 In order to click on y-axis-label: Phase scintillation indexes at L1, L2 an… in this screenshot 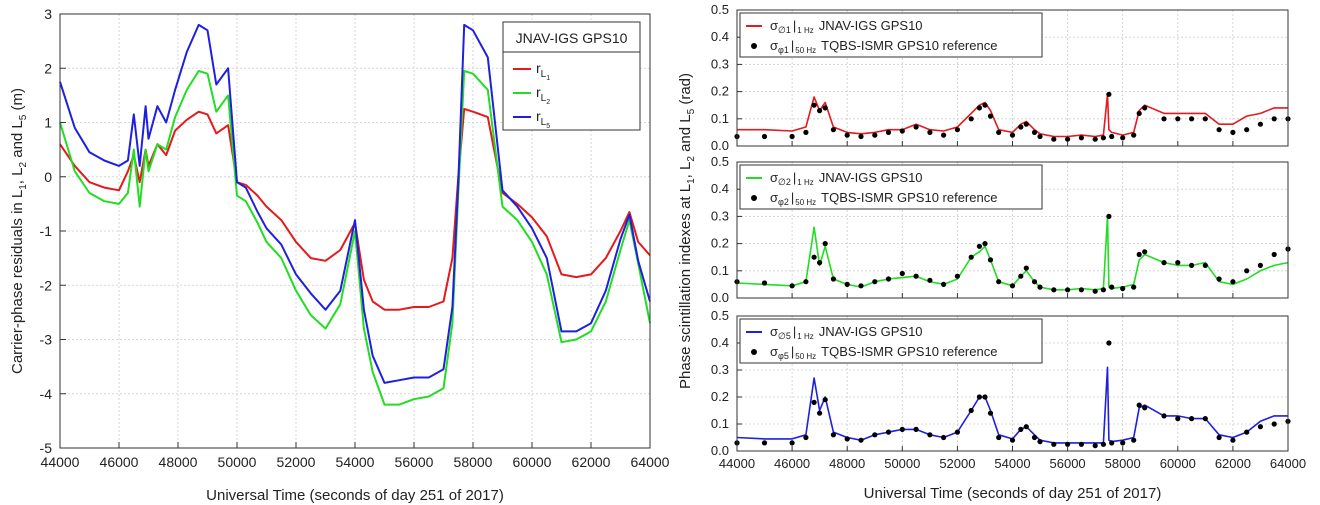, I will do `click(687, 231)`.